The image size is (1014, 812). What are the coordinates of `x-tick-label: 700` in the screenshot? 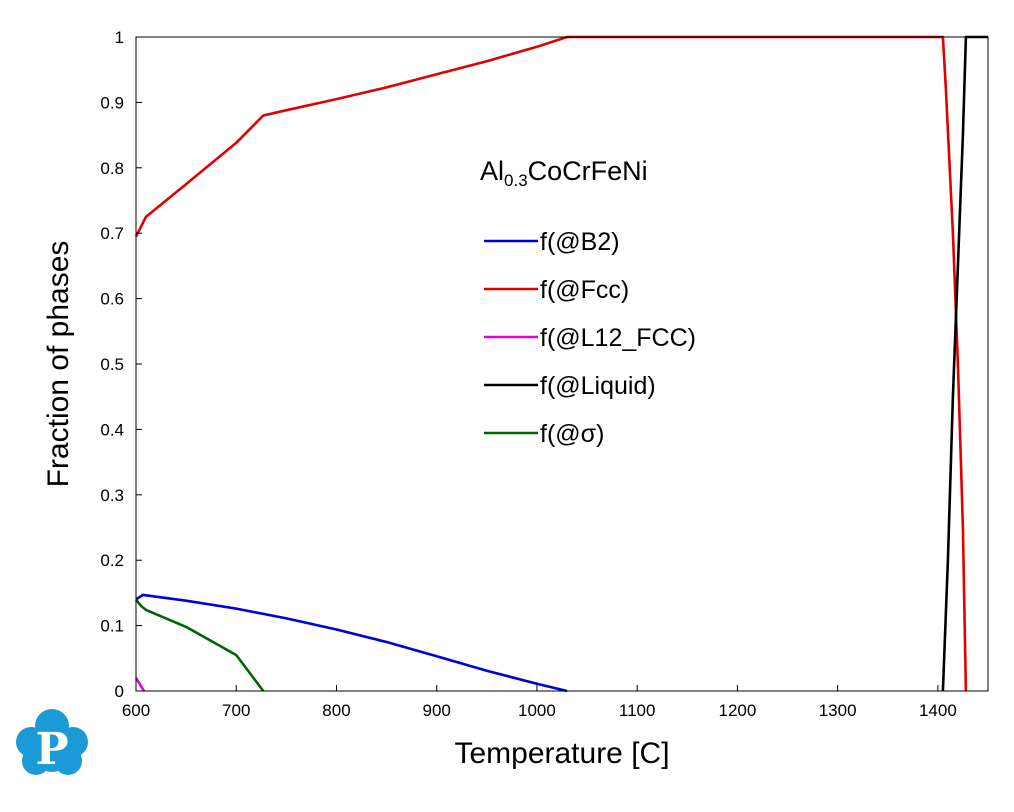 It's located at (236, 710).